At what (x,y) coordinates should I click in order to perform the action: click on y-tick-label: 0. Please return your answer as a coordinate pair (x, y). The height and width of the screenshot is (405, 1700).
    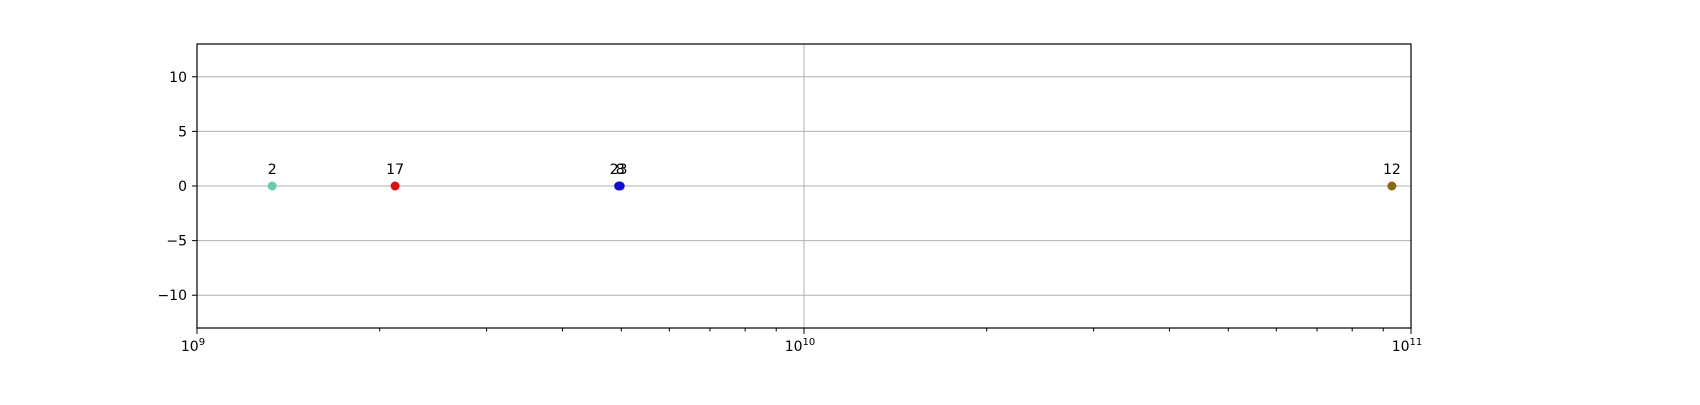
    Looking at the image, I should click on (182, 187).